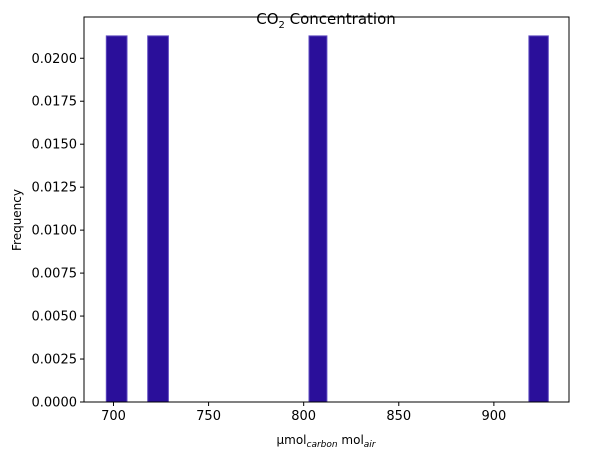 The width and height of the screenshot is (594, 459). Describe the element at coordinates (327, 441) in the screenshot. I see `x-axis-label: µmolcarbon molair` at that location.